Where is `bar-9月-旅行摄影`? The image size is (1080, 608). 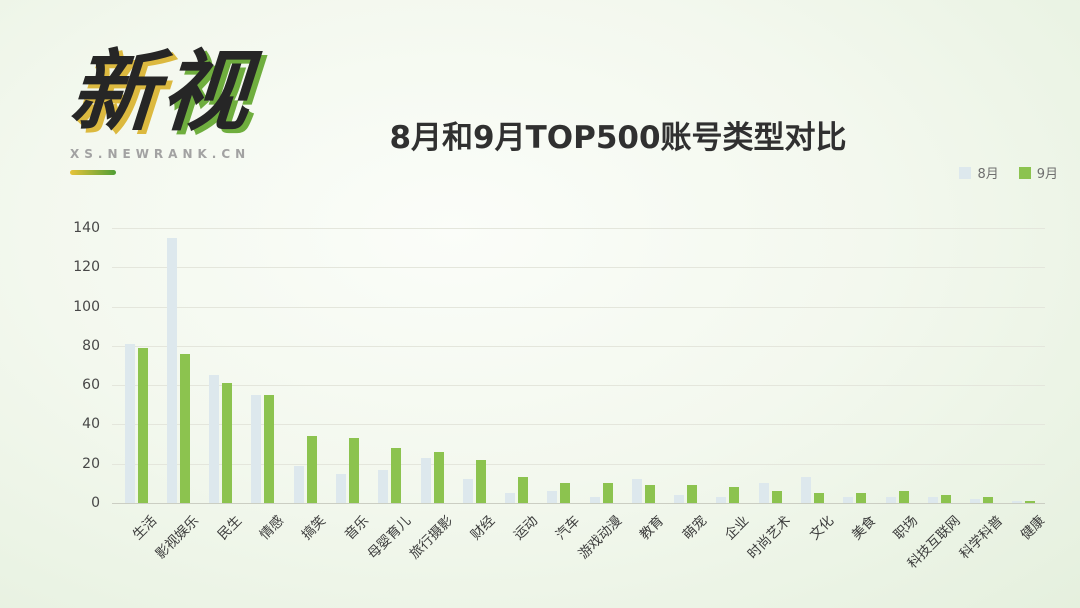 bar-9月-旅行摄影 is located at coordinates (438, 477).